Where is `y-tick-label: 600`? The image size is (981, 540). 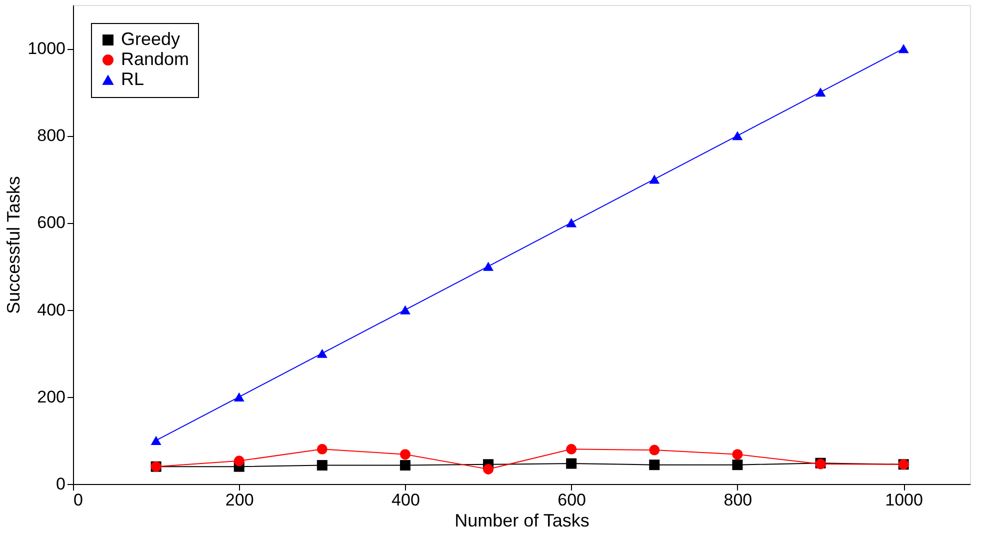 y-tick-label: 600 is located at coordinates (51, 222).